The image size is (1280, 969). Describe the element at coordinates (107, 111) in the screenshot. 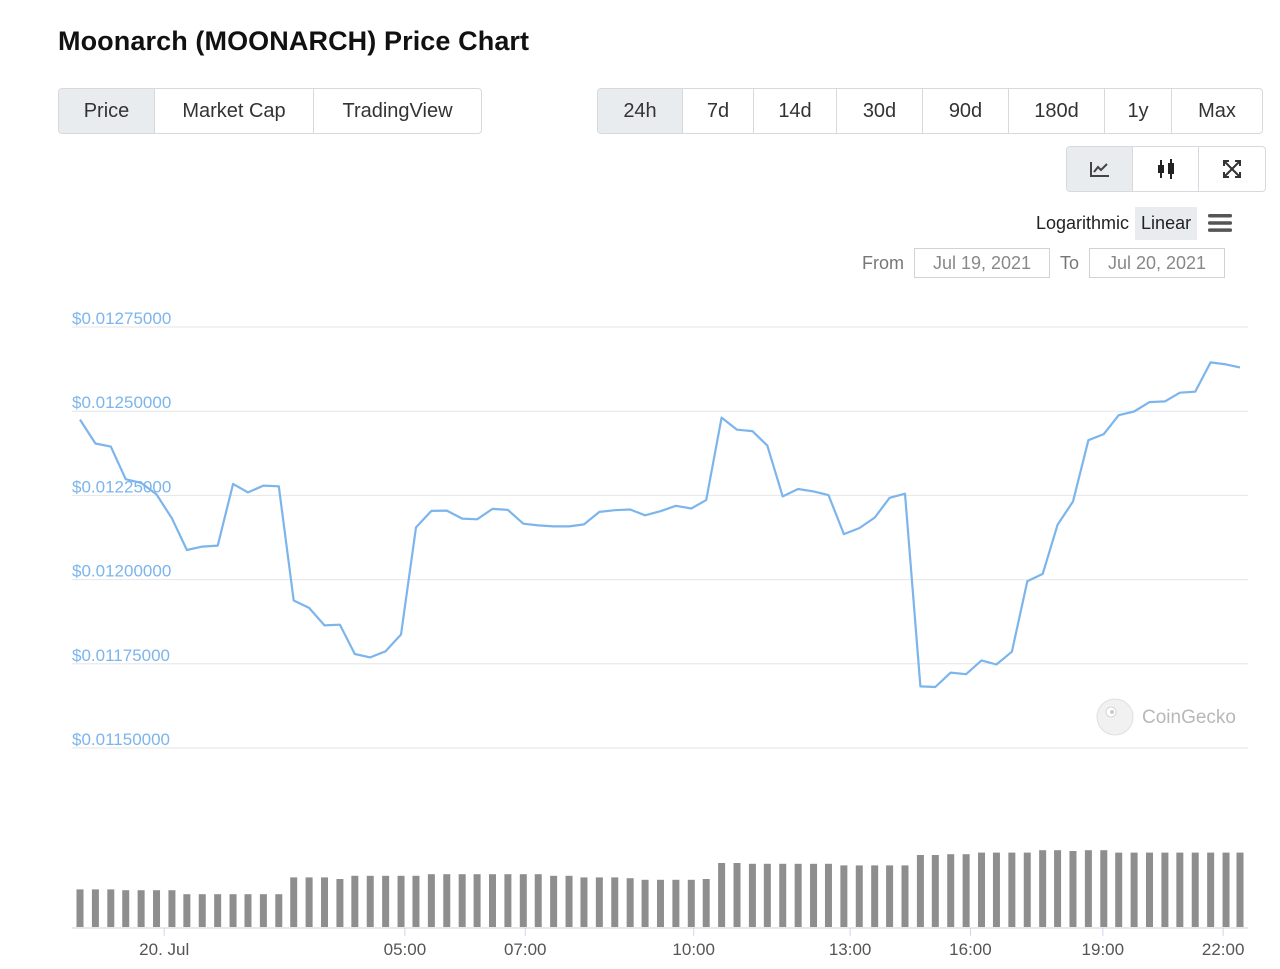

I see `tab-price: Price` at that location.